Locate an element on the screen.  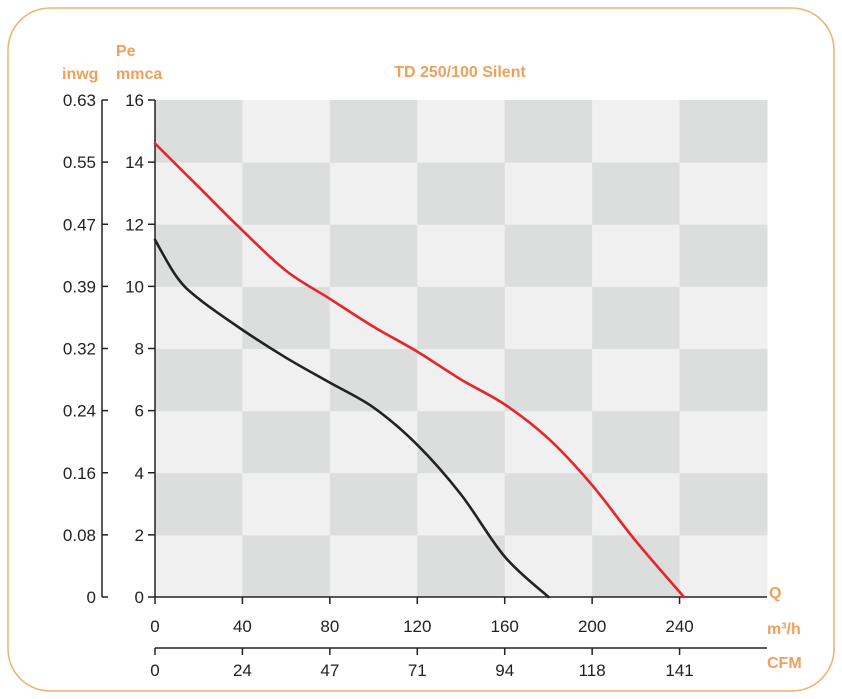
x2-tick-label: 0 is located at coordinates (154, 670).